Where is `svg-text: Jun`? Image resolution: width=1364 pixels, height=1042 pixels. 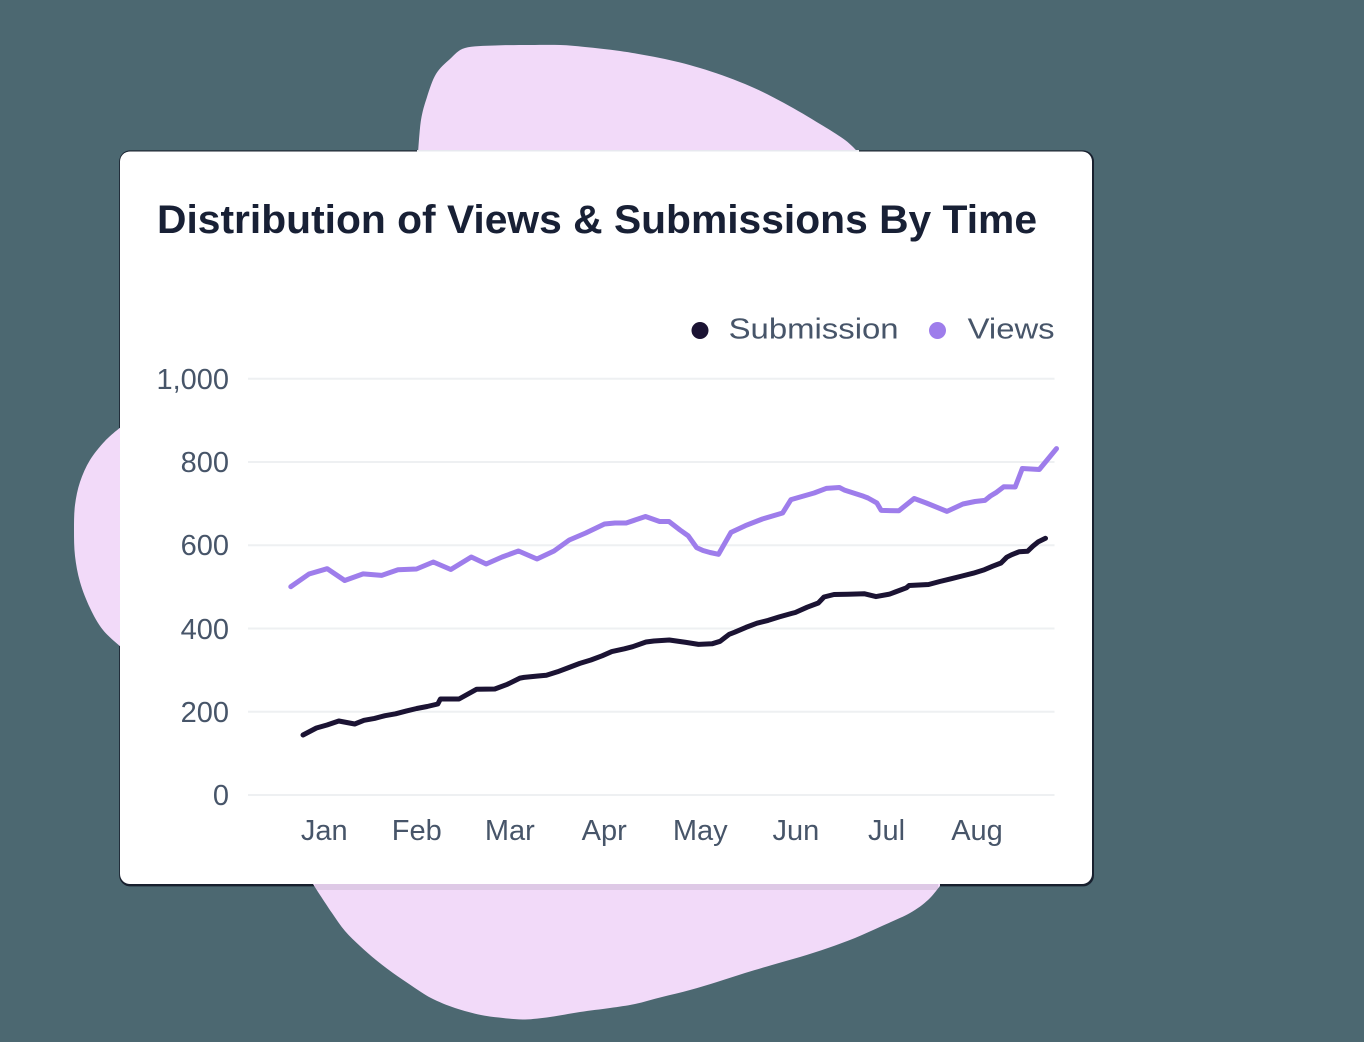
svg-text: Jun is located at coordinates (796, 831).